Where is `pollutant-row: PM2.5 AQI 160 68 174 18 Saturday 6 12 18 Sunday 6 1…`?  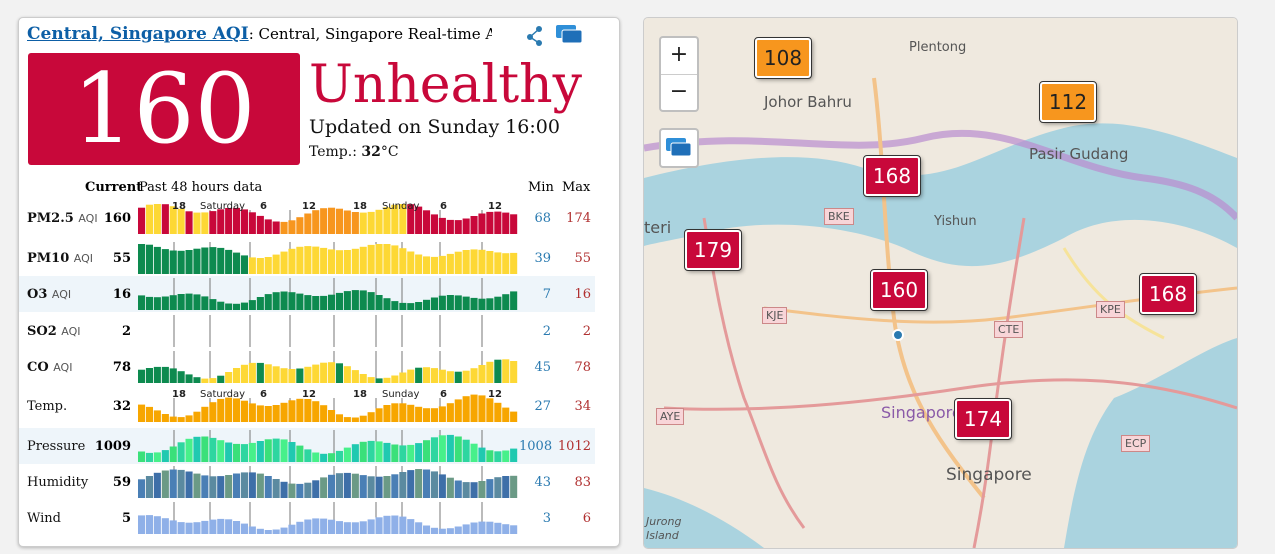 pollutant-row: PM2.5 AQI 160 68 174 18 Saturday 6 12 18 Sunday 6 1… is located at coordinates (307, 218).